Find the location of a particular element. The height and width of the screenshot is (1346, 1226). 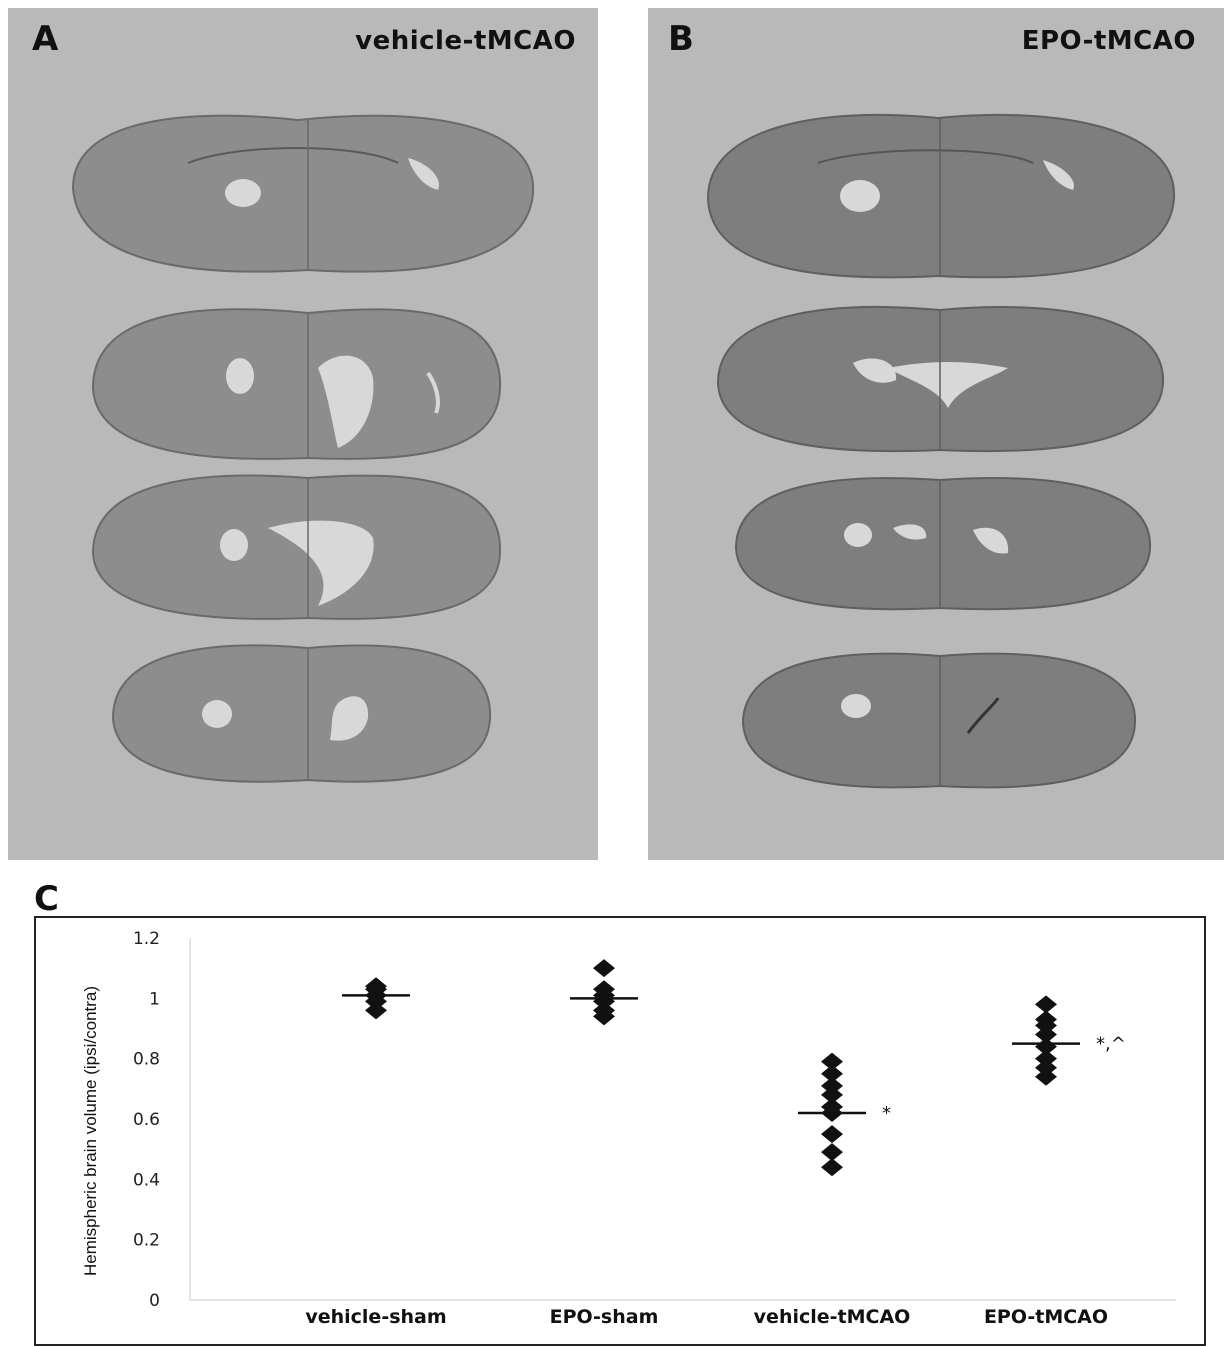

panel-b-title: EPO-tMCAO is located at coordinates (1108, 41).